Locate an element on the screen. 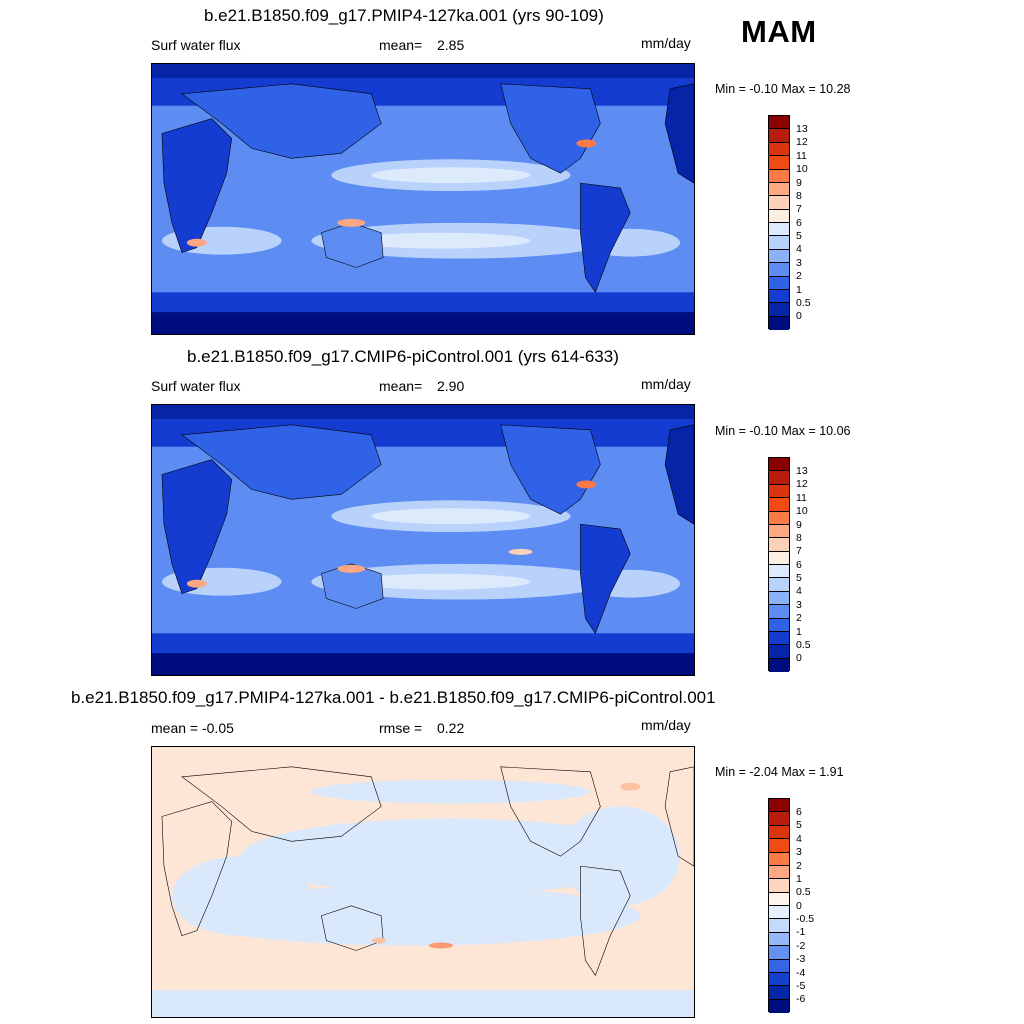  panel-3-mean-label: mean = -0.05 is located at coordinates (192, 728).